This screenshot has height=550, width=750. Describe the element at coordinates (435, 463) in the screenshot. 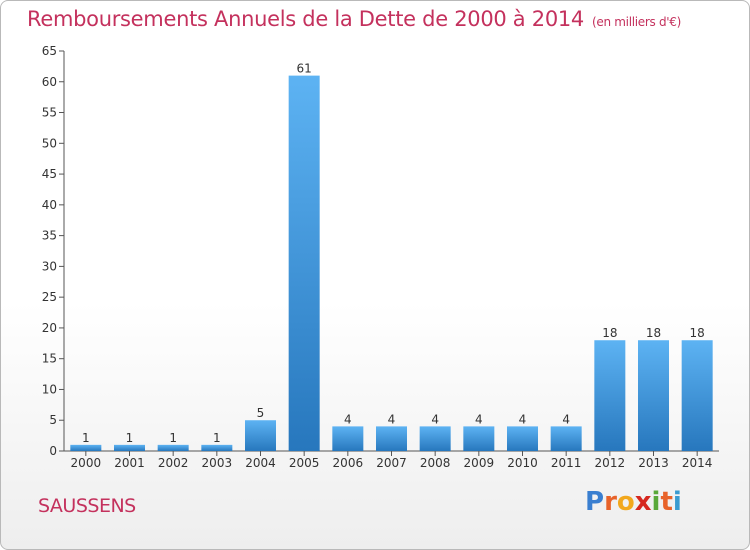

I see `x-tick-label: 2008` at that location.